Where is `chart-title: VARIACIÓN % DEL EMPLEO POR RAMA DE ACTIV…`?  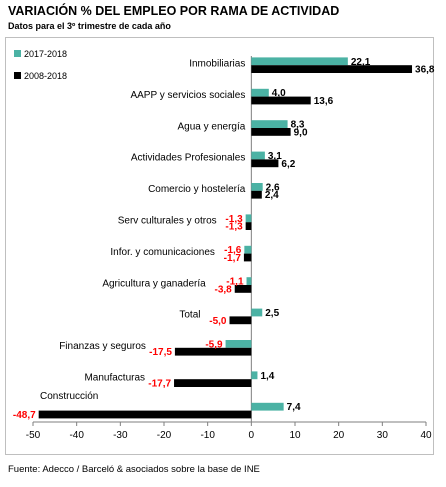 chart-title: VARIACIÓN % DEL EMPLEO POR RAMA DE ACTIV… is located at coordinates (174, 11).